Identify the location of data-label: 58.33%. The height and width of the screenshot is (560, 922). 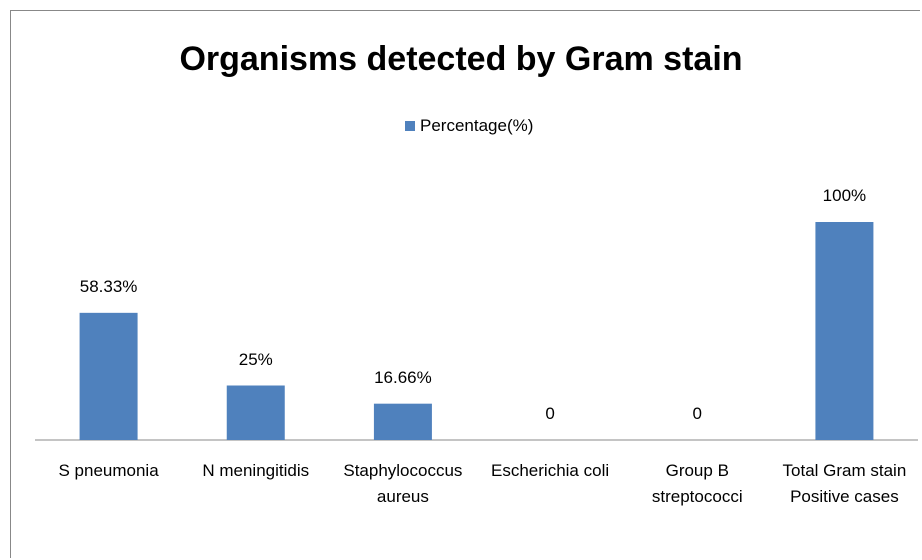
(108, 286).